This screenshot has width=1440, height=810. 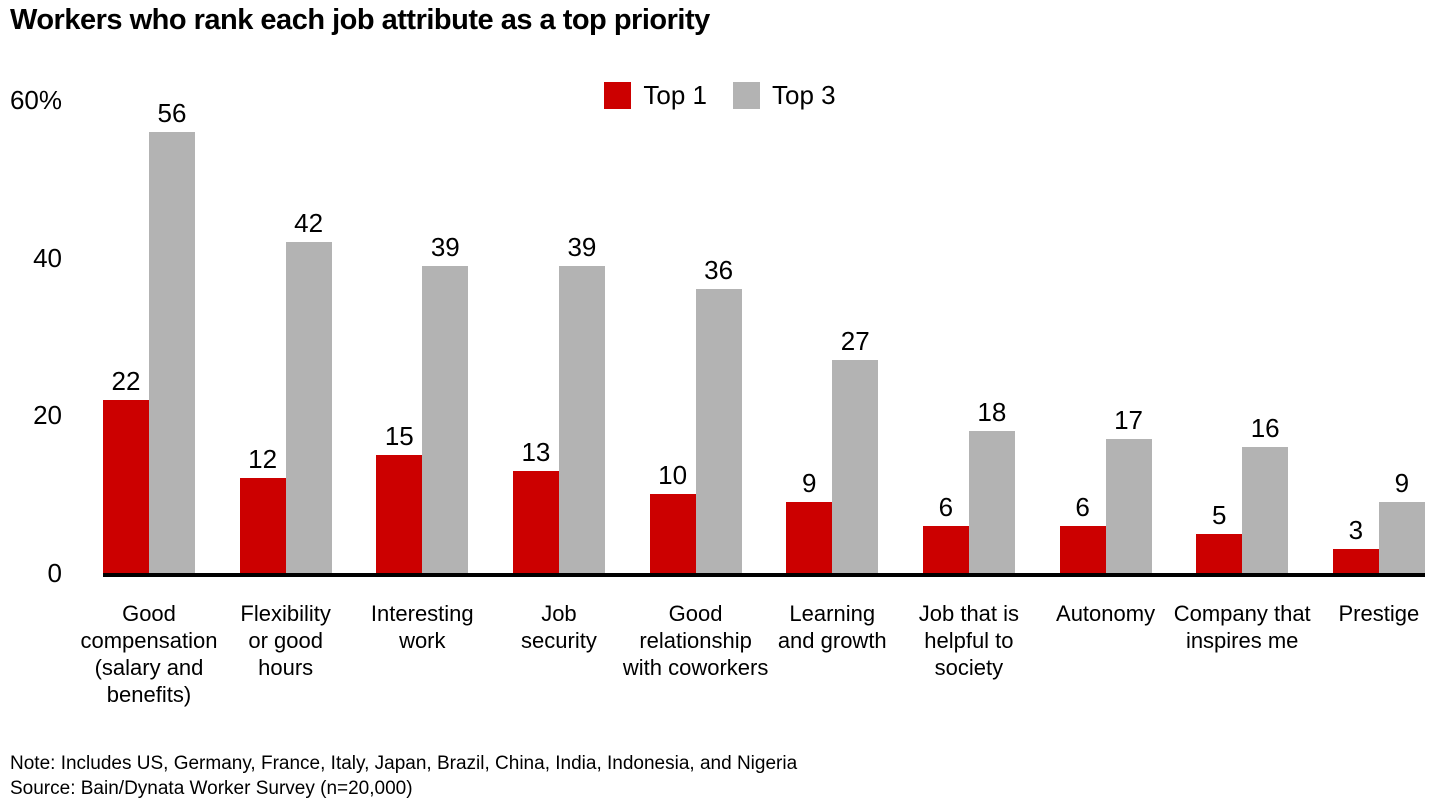 I want to click on x-axis-label-prestige: Prestige, so click(x=1379, y=613).